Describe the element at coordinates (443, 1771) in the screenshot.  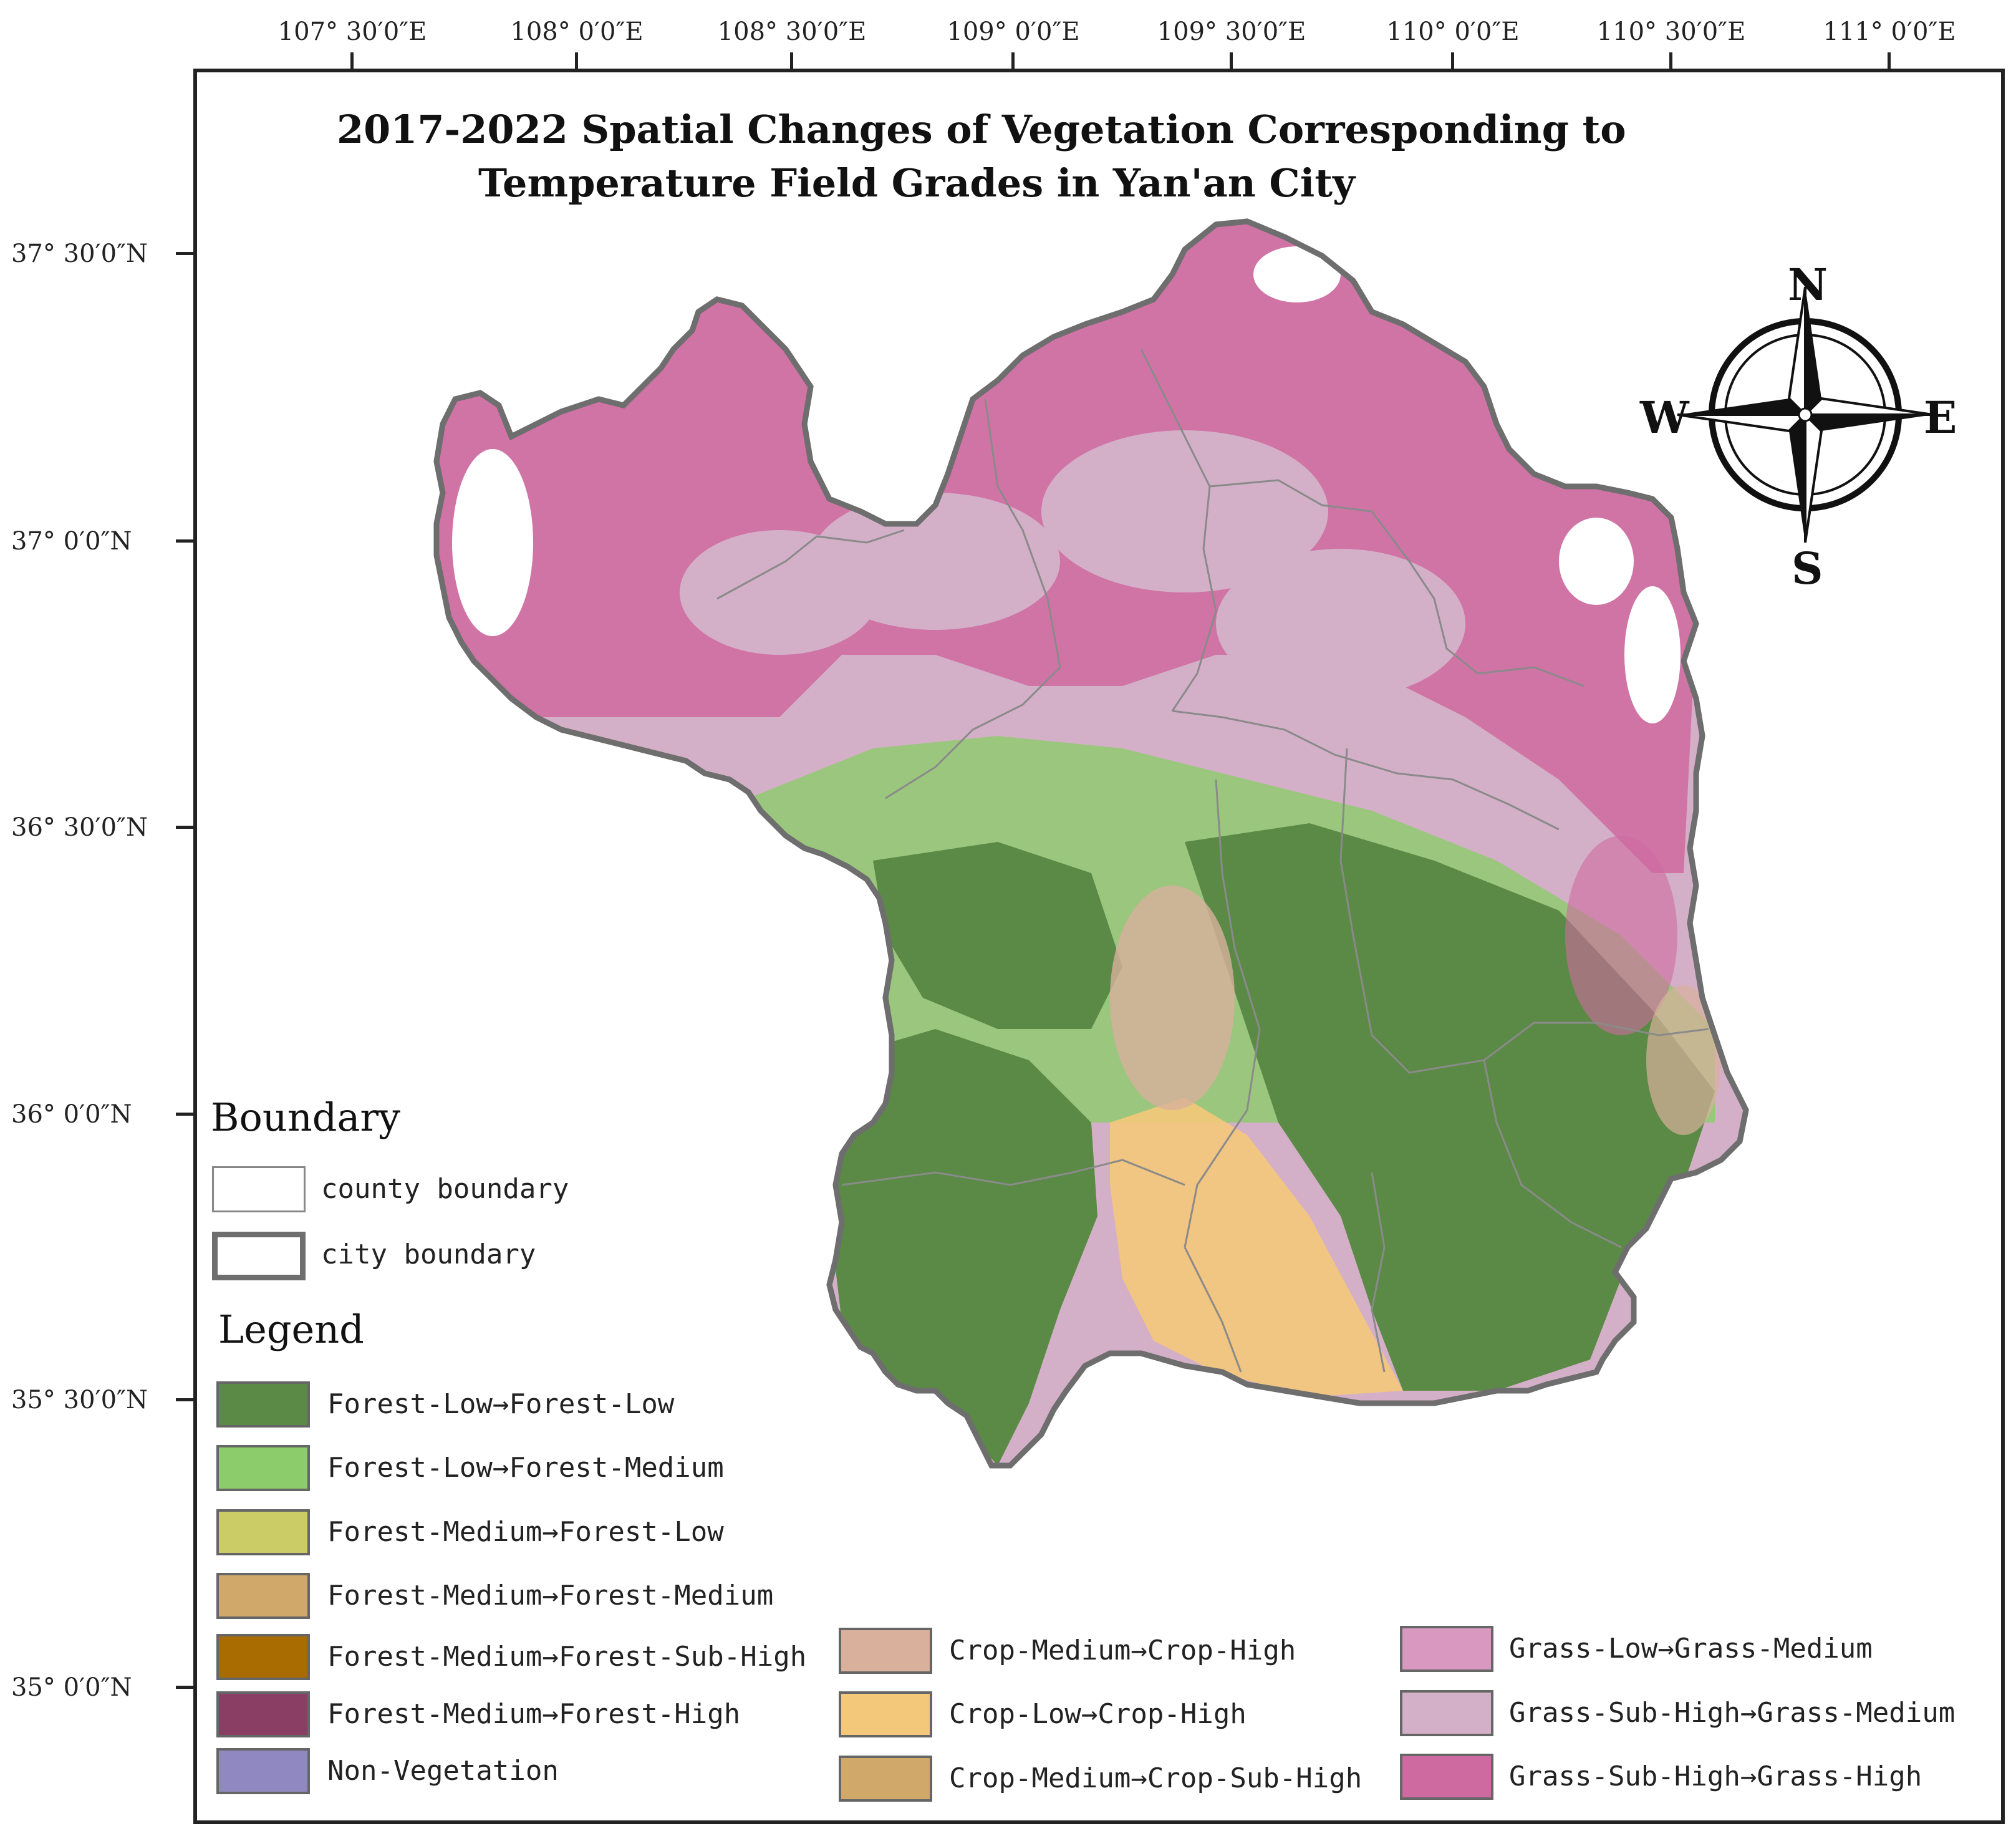
I see `legend-label: Non-Vegetation` at that location.